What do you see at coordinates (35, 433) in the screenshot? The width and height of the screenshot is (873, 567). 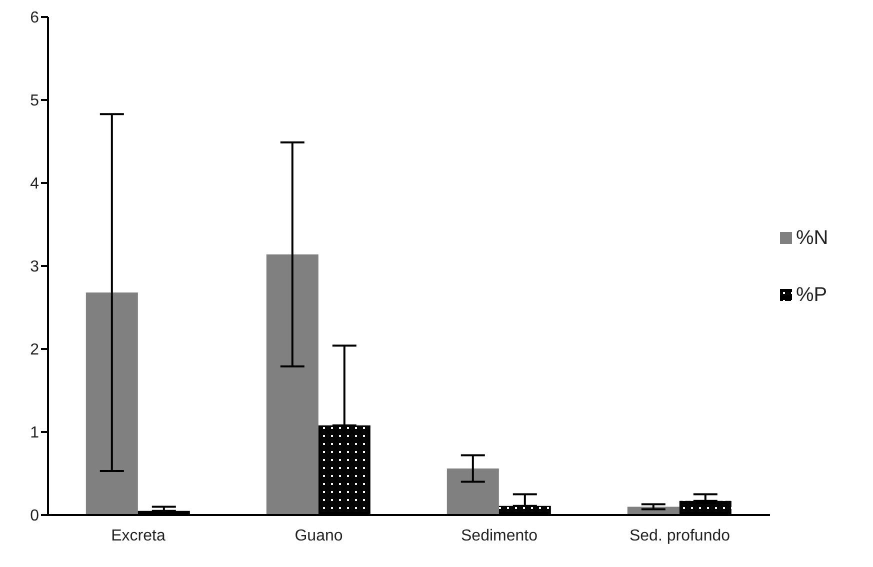 I see `y-tick-label: 1` at bounding box center [35, 433].